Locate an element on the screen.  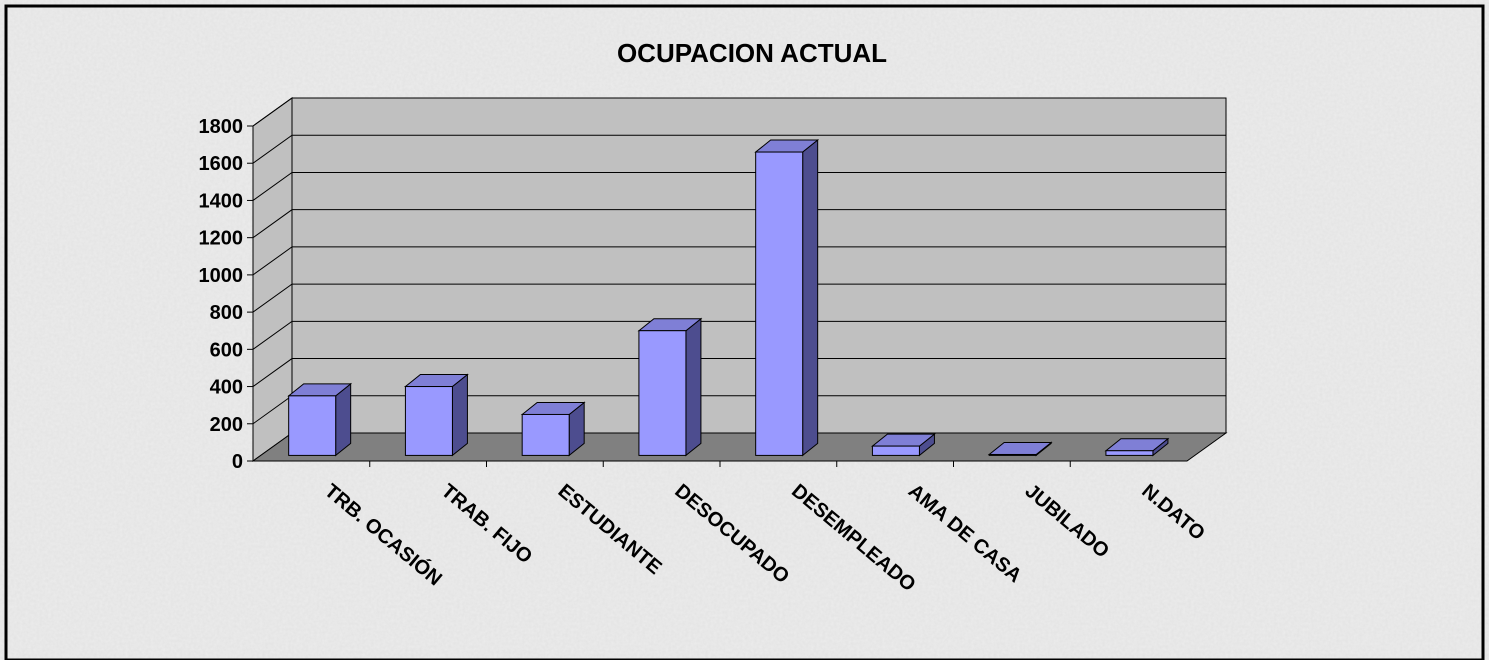
y-tick-label: 800 is located at coordinates (226, 313).